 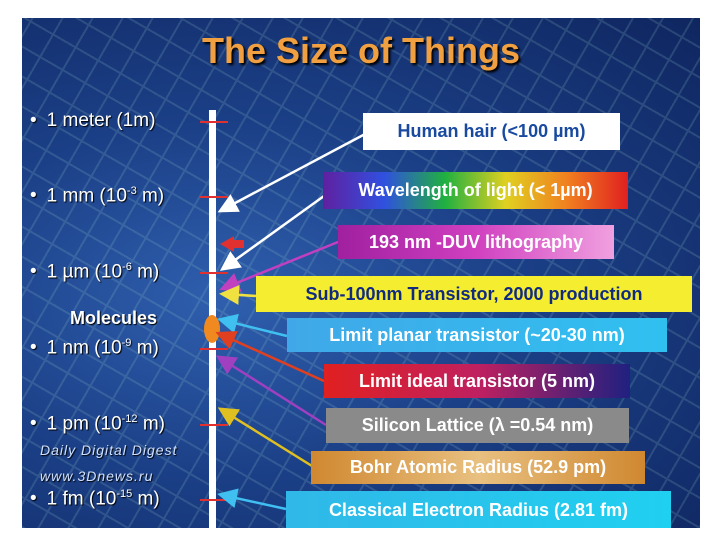 What do you see at coordinates (129, 419) in the screenshot?
I see `exponent: -12` at bounding box center [129, 419].